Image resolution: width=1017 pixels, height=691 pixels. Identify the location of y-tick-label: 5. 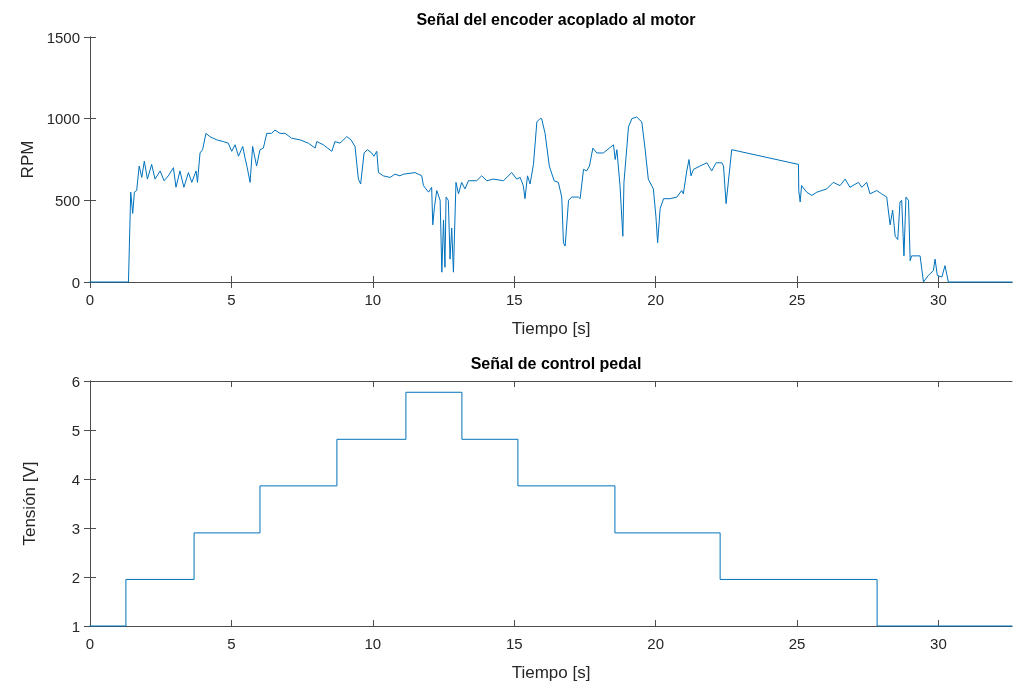
(75, 430).